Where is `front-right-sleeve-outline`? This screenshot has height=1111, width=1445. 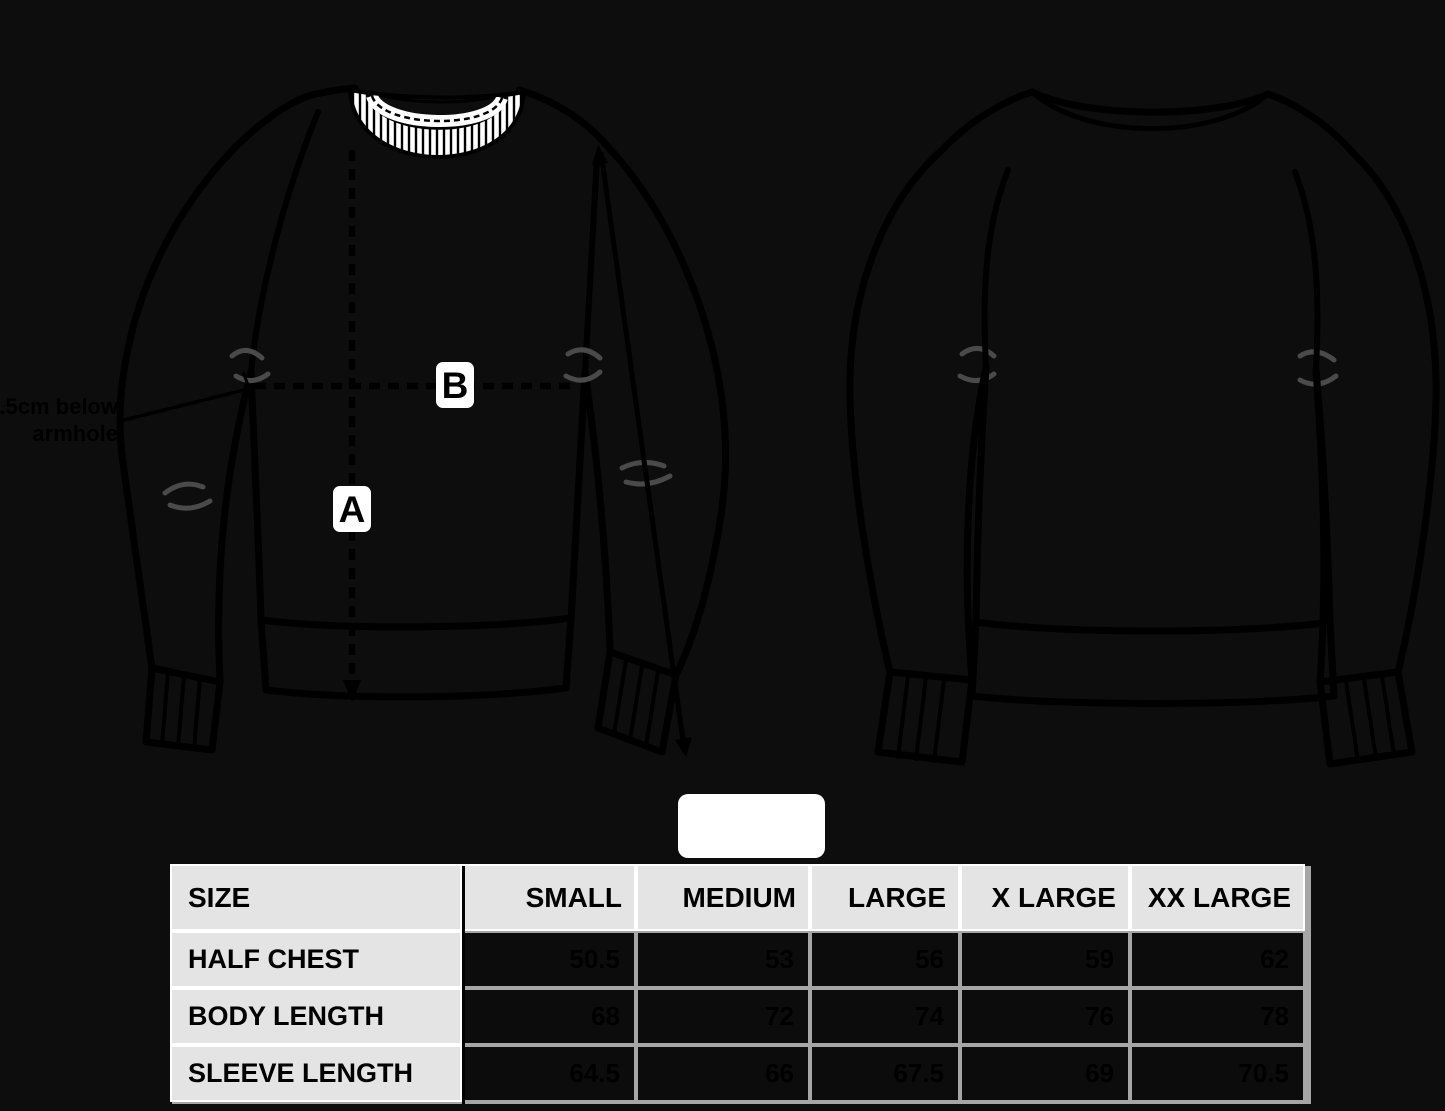
front-right-sleeve-outline is located at coordinates (667, 411).